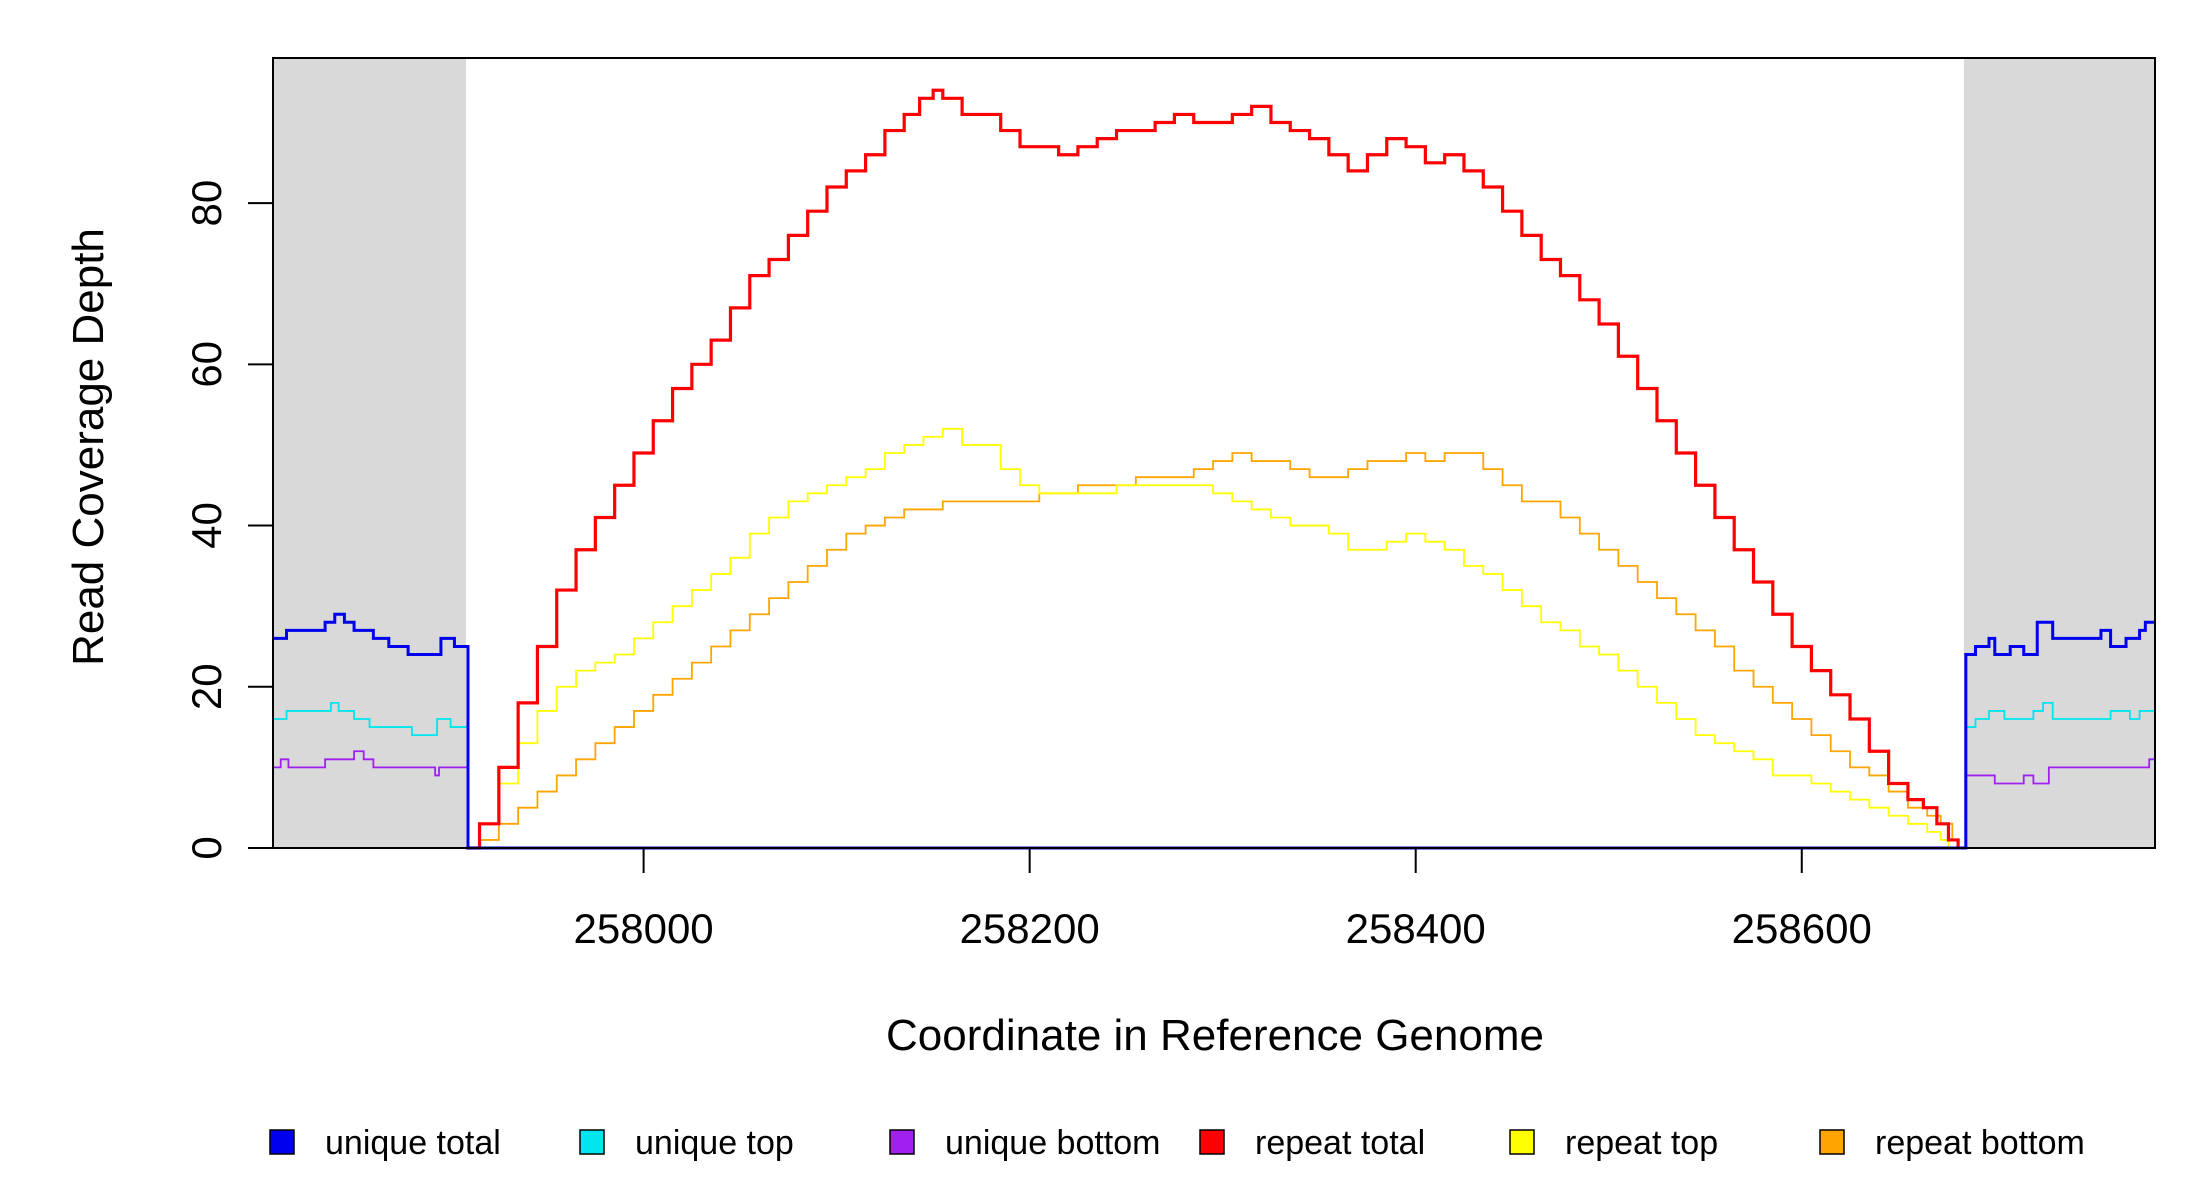 This screenshot has width=2200, height=1200. What do you see at coordinates (1053, 1143) in the screenshot?
I see `legend-label-unique-bottom: unique bottom` at bounding box center [1053, 1143].